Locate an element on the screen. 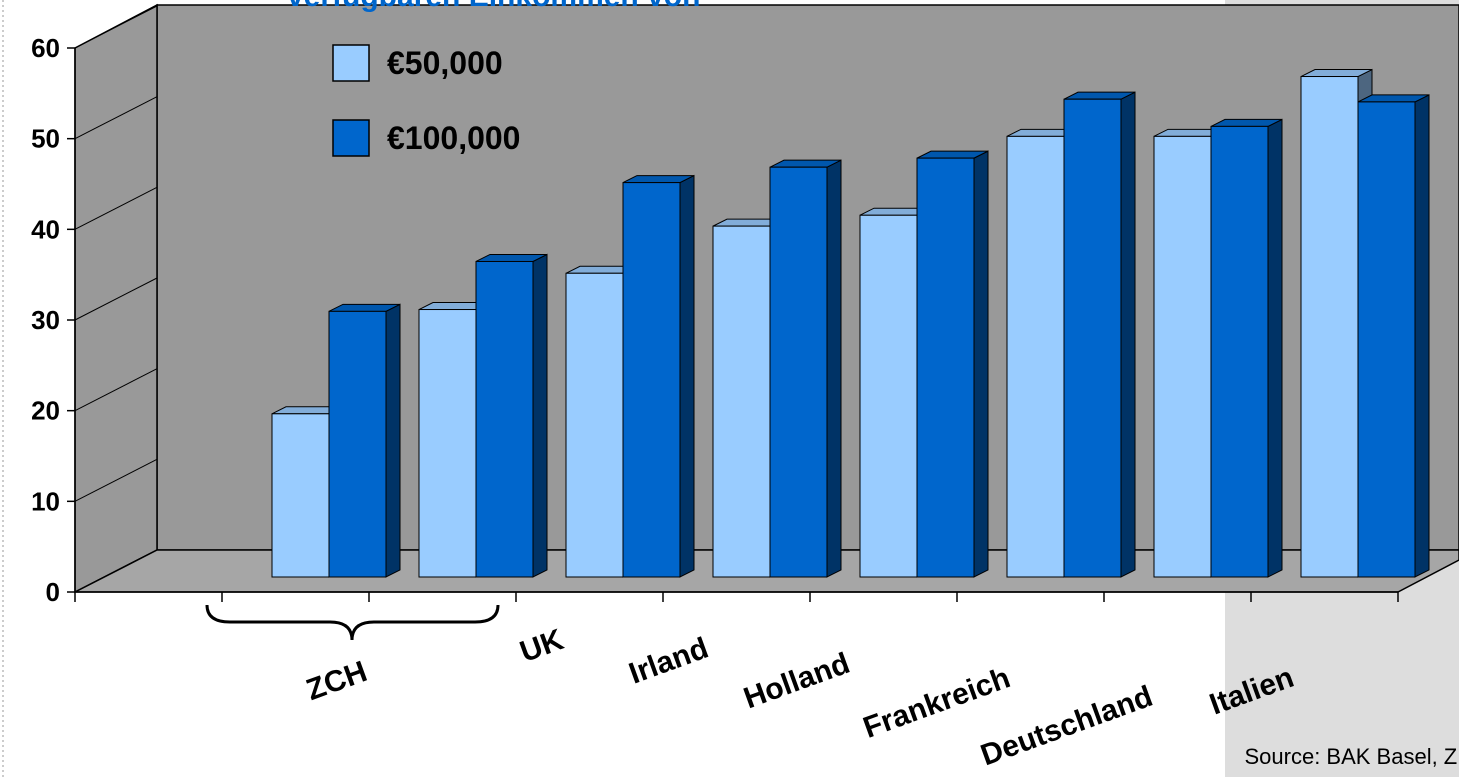  y-tick-label: 20 is located at coordinates (45, 411).